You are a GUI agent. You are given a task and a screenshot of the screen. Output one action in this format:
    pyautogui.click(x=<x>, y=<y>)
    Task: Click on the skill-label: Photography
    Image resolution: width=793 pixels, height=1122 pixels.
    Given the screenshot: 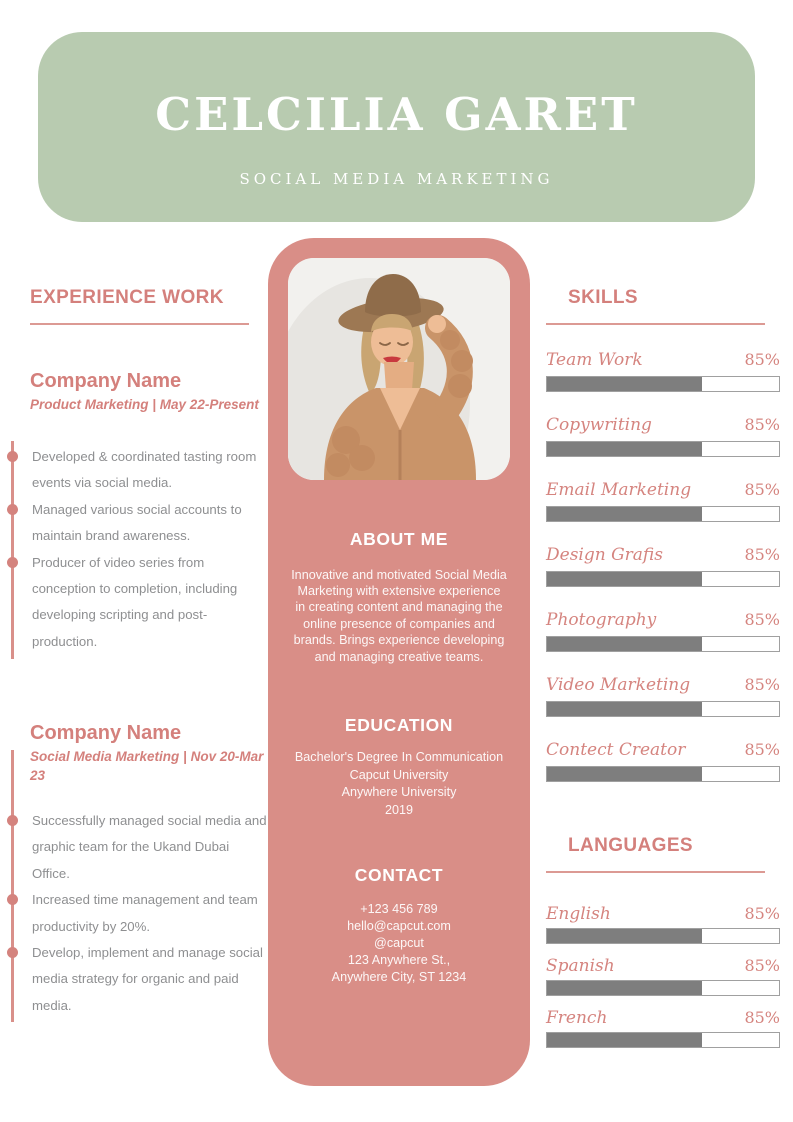 What is the action you would take?
    pyautogui.click(x=601, y=619)
    